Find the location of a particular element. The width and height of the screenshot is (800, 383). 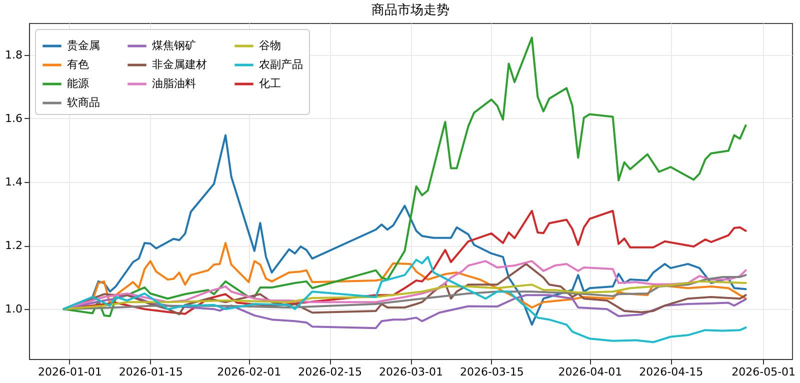

x-tick-label: 2026-03-15 is located at coordinates (492, 372).